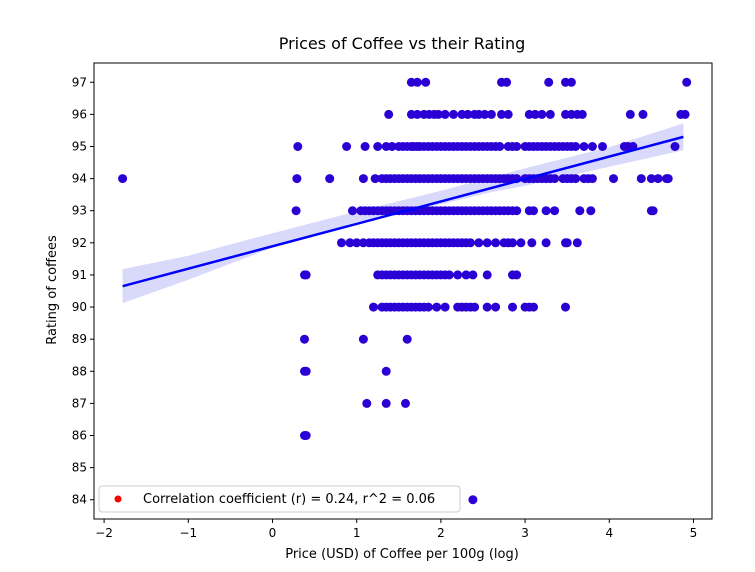 The height and width of the screenshot is (572, 755). What do you see at coordinates (188, 533) in the screenshot?
I see `x-tick-label: −1` at bounding box center [188, 533].